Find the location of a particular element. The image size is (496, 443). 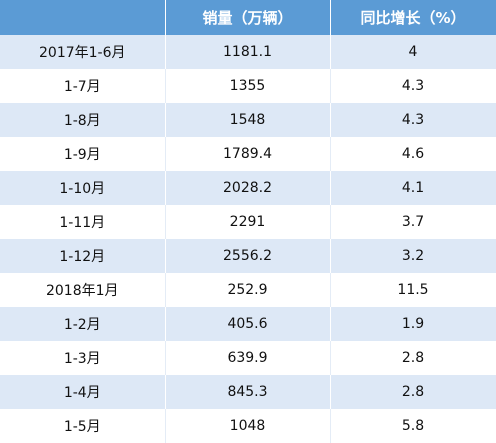

sales-cell: 1181.1 is located at coordinates (248, 52).